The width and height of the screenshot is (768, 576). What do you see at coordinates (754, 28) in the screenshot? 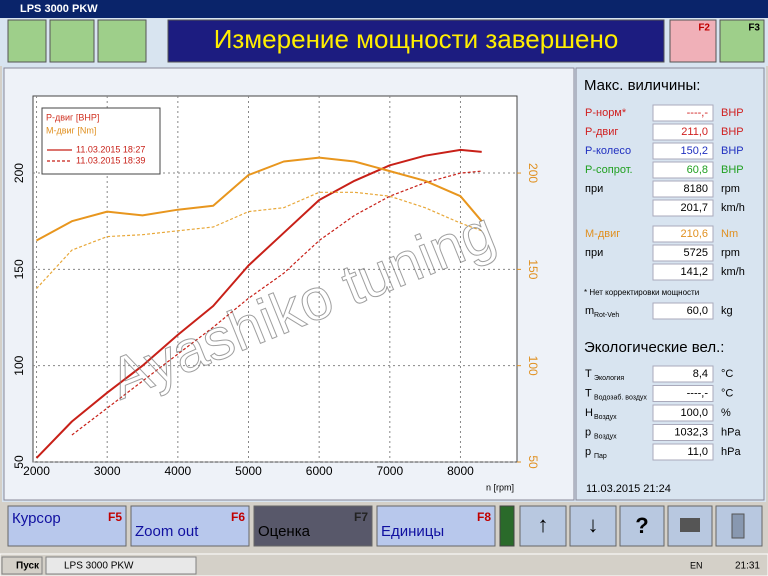
I see `key-label: F3` at bounding box center [754, 28].